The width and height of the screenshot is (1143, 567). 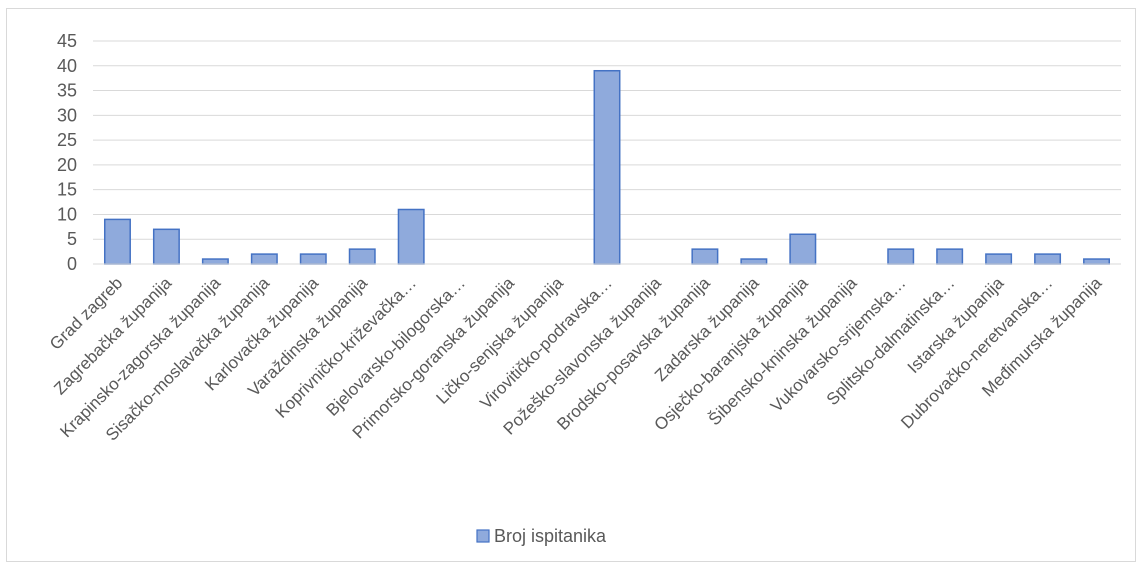 What do you see at coordinates (67, 190) in the screenshot?
I see `y-tick-label: 15` at bounding box center [67, 190].